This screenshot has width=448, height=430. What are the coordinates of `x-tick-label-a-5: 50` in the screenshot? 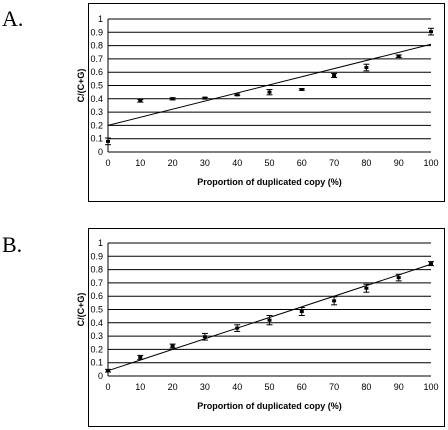 It's located at (269, 163).